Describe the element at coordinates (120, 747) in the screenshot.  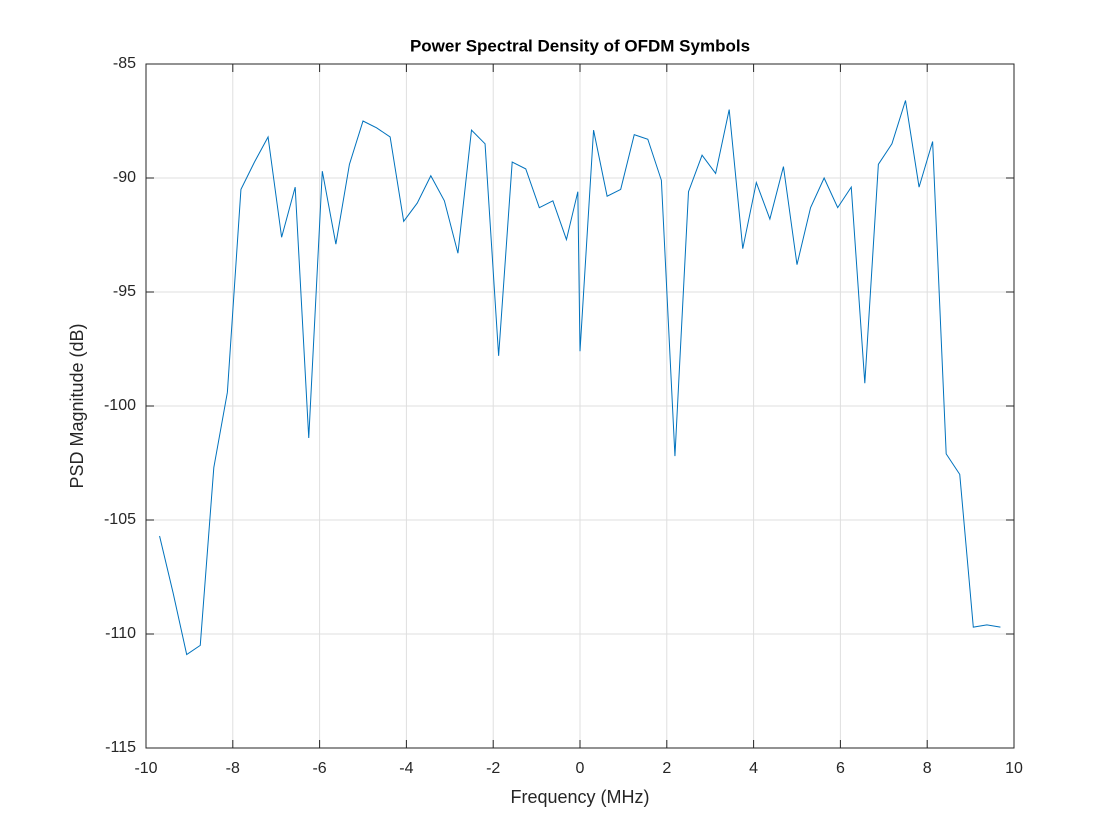
I see `y-tick-label: -115` at that location.